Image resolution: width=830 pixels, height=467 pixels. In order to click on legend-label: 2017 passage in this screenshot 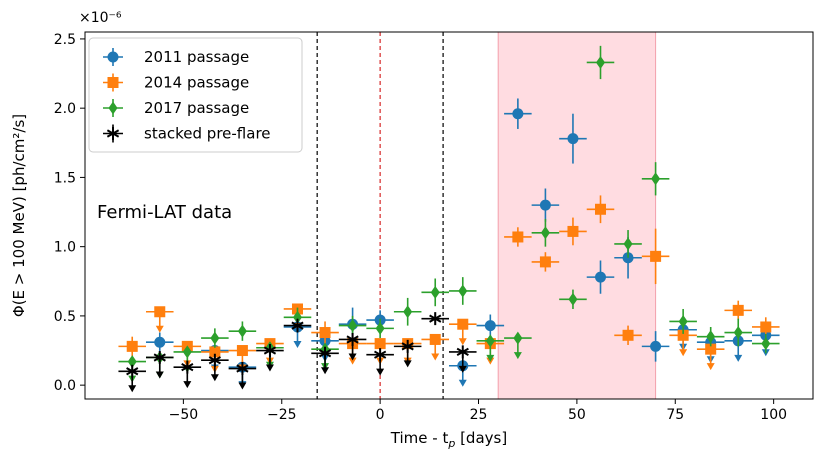, I will do `click(196, 108)`.